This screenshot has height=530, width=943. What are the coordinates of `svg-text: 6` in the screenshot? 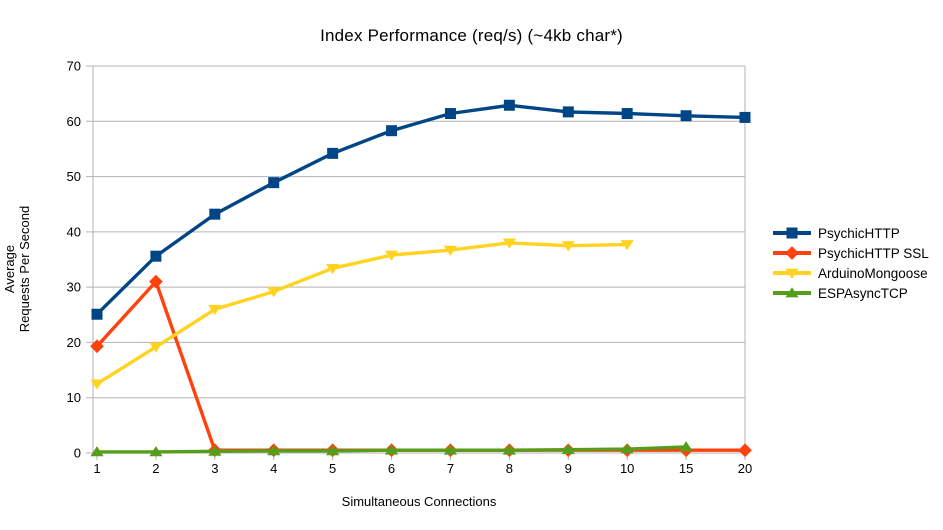 It's located at (391, 468).